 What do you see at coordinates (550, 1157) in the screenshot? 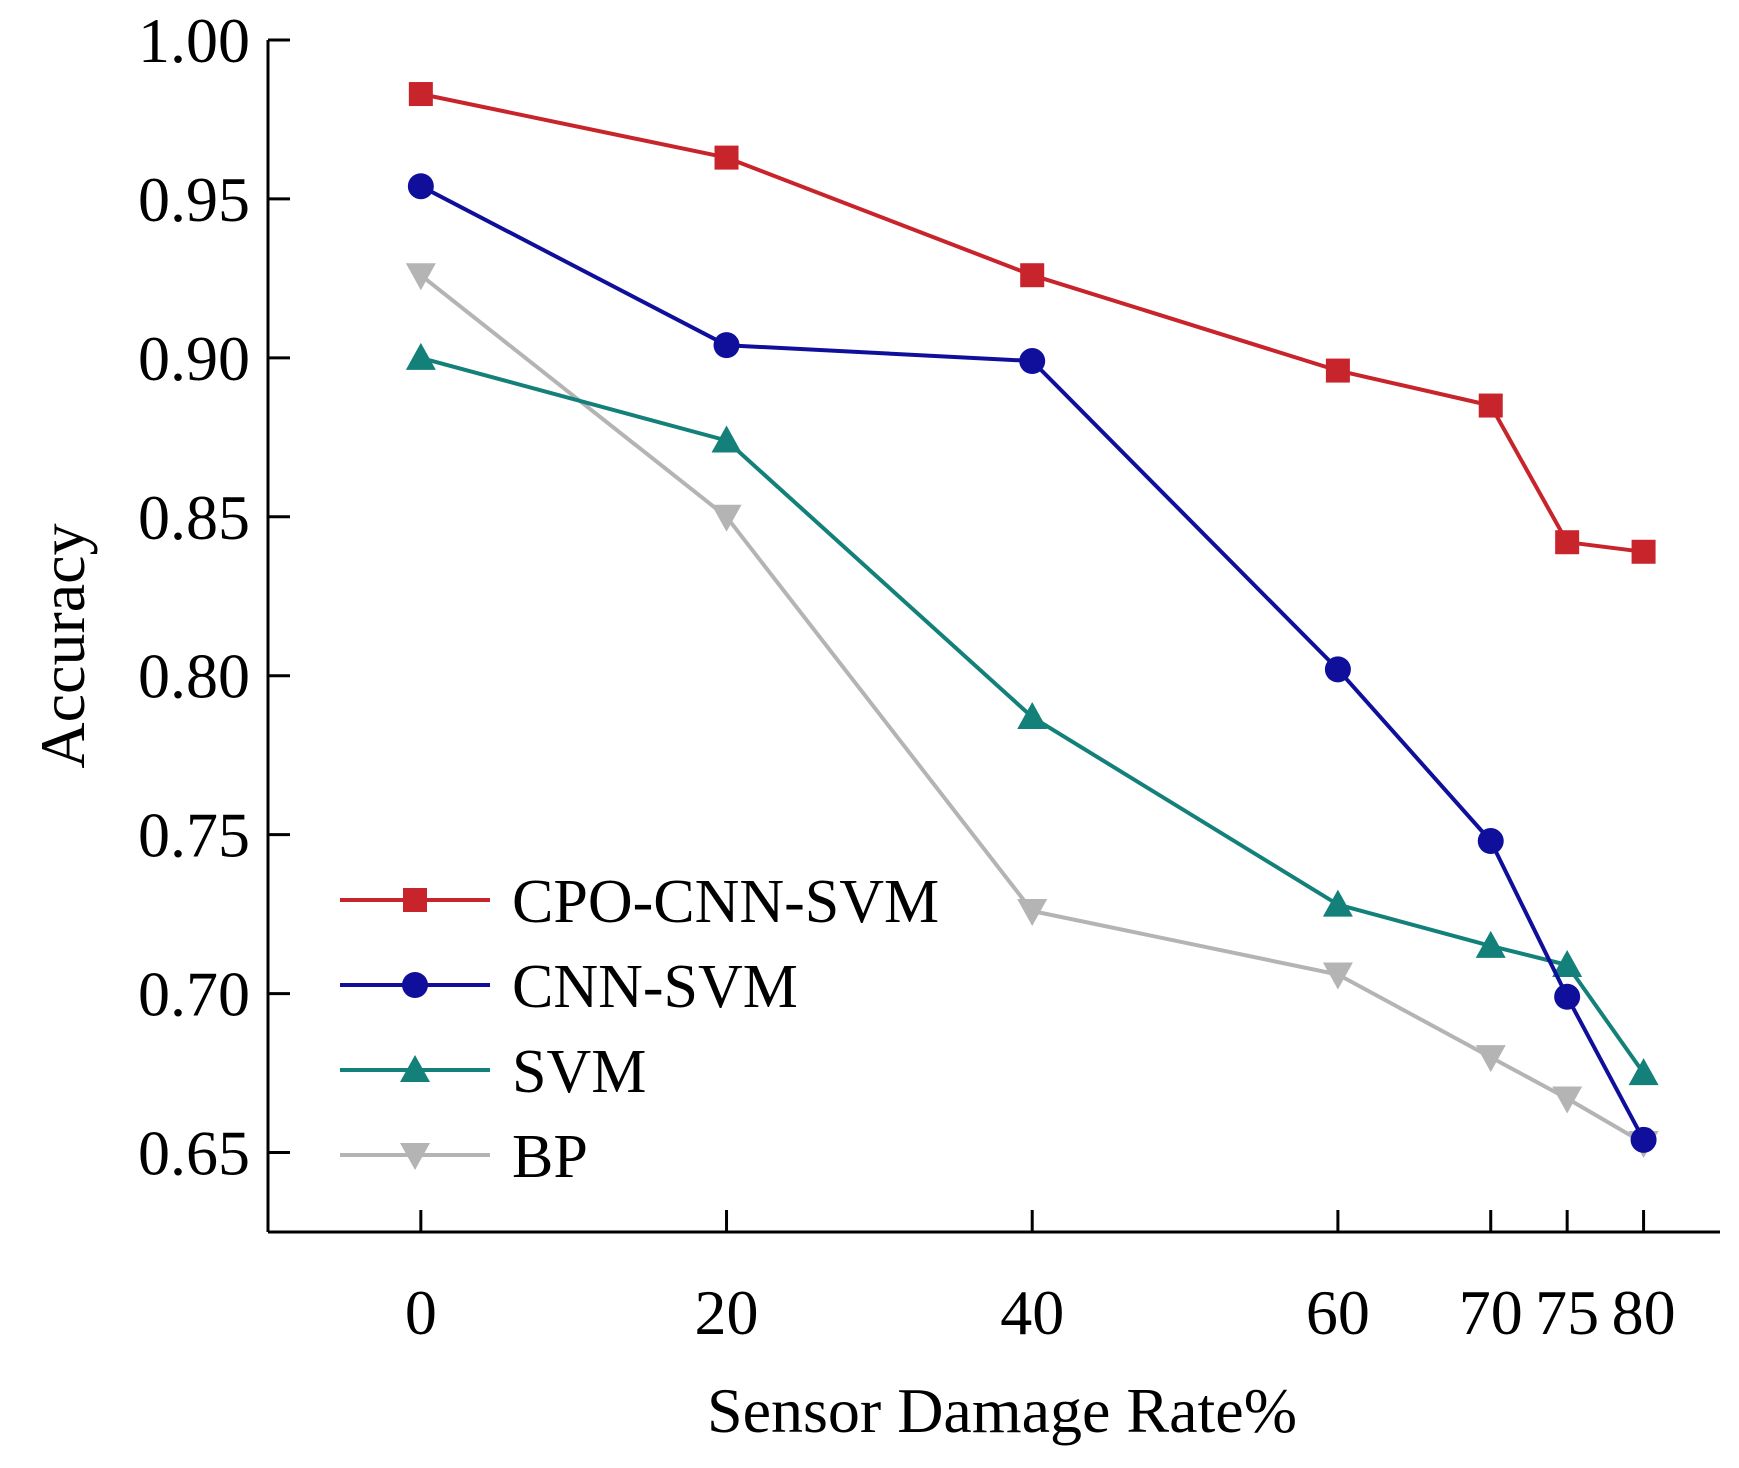
I see `legend-label: BP` at bounding box center [550, 1157].